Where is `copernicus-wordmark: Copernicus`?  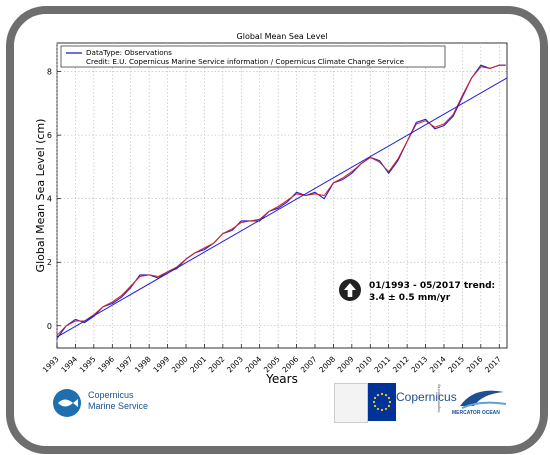
copernicus-wordmark: Copernicus is located at coordinates (426, 397).